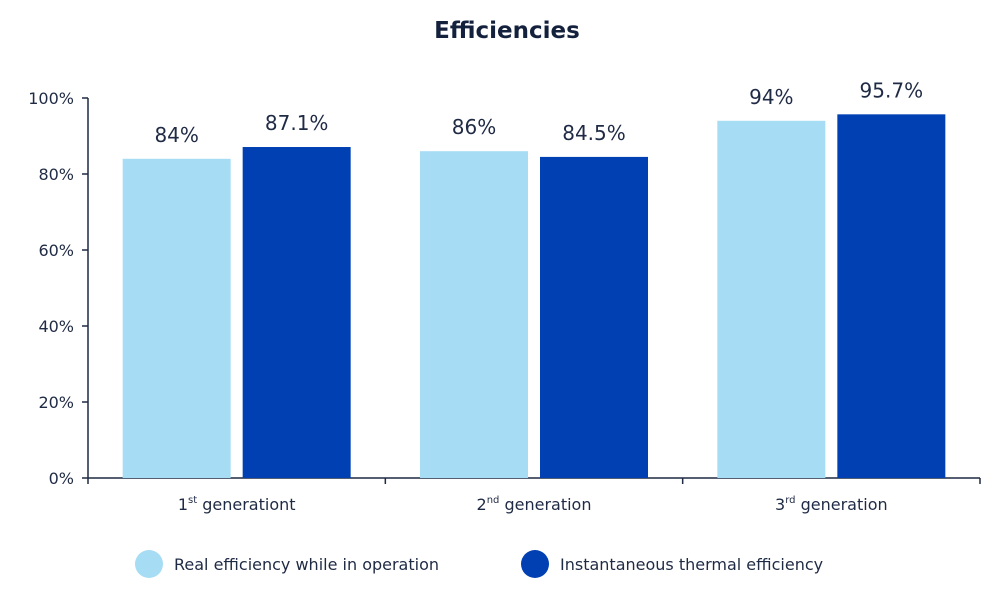 This screenshot has width=1000, height=592. I want to click on y-tick-label: 40%, so click(56, 326).